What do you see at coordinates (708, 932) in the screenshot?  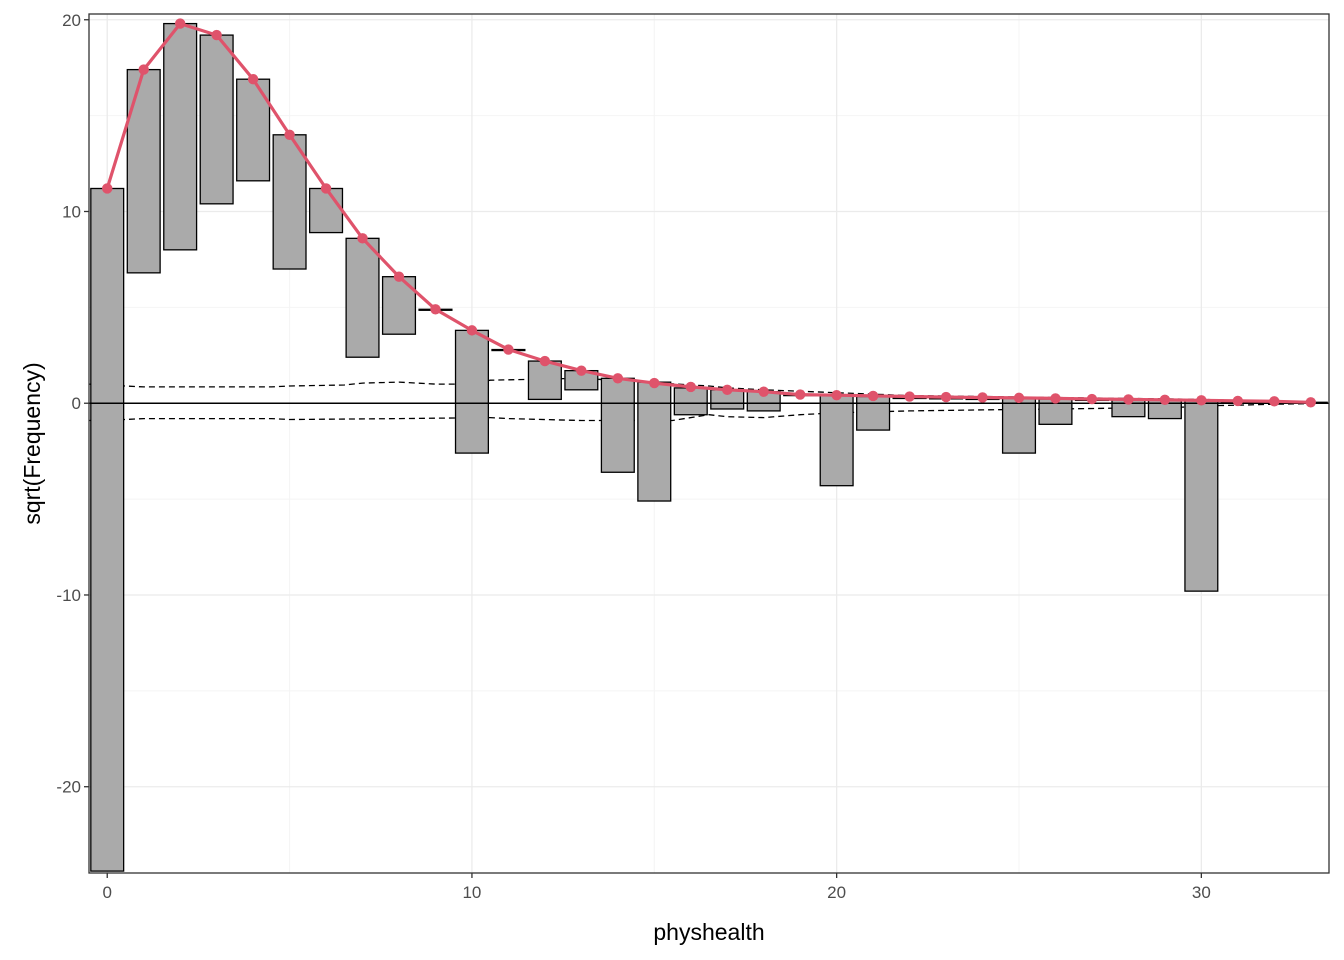 I see `x-axis-title: physhealth` at bounding box center [708, 932].